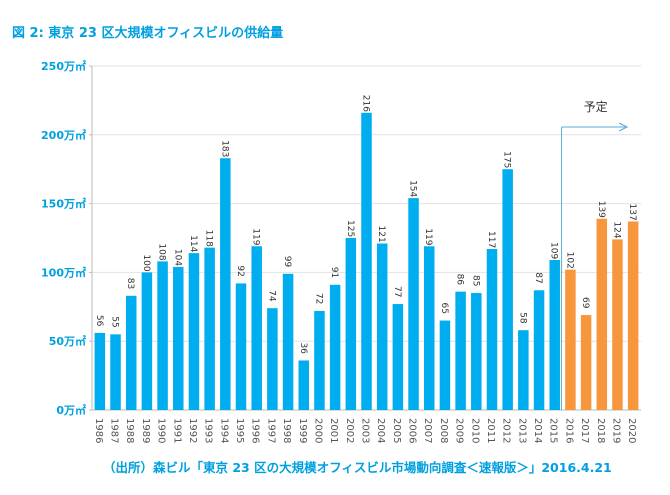 This screenshot has height=495, width=670. Describe the element at coordinates (224, 148) in the screenshot. I see `data-label: 183` at that location.